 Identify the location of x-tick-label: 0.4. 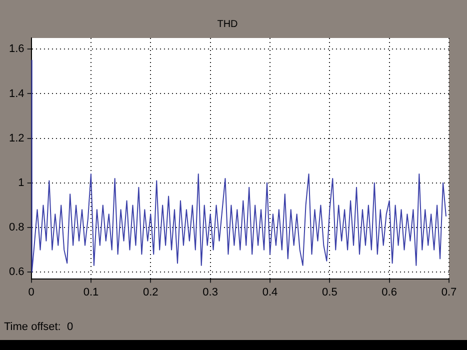
(270, 292).